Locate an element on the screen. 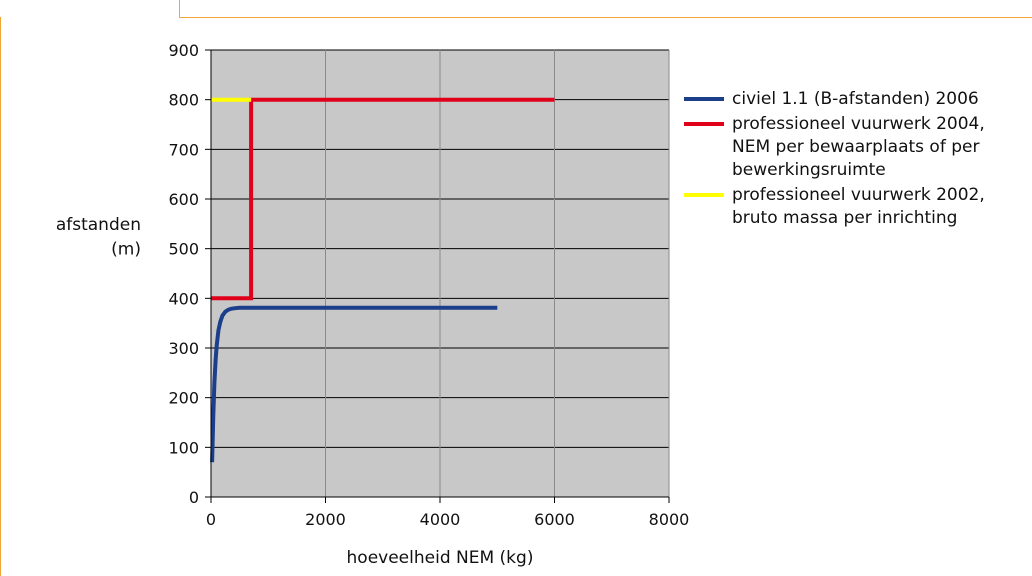 The height and width of the screenshot is (576, 1032). frame-left-rule is located at coordinates (0, 296).